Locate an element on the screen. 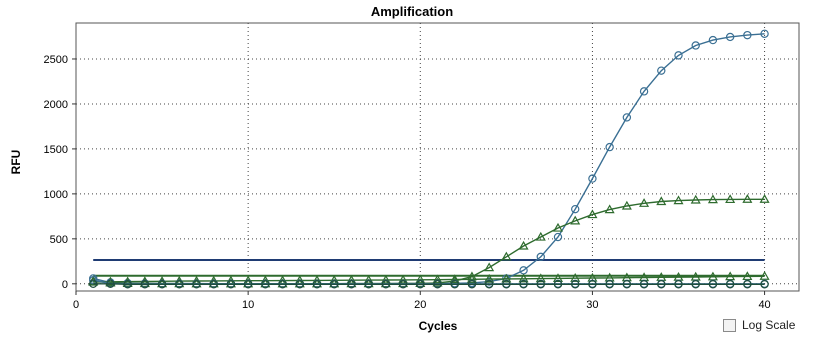 The height and width of the screenshot is (338, 819). log-scale-checkbox-box is located at coordinates (729, 325).